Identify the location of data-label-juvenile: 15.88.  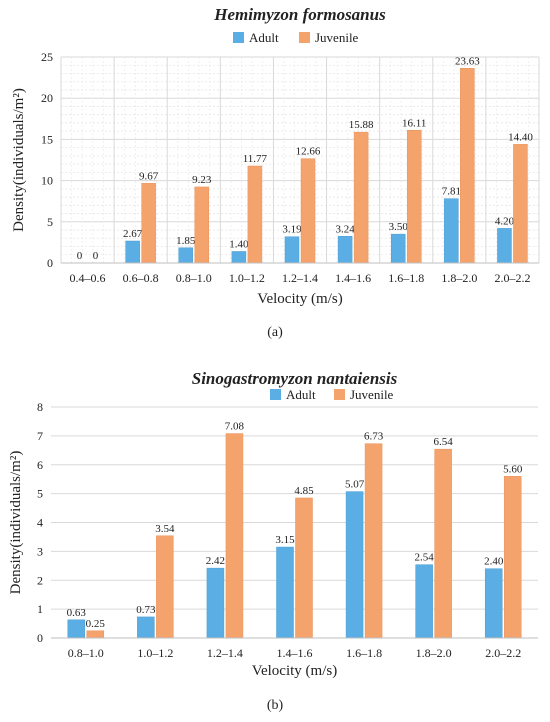
(361, 125).